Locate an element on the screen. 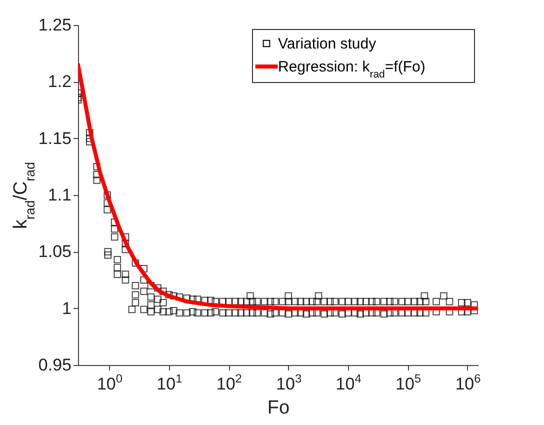 This screenshot has height=425, width=544. y-tick-label: 1.15 is located at coordinates (55, 138).